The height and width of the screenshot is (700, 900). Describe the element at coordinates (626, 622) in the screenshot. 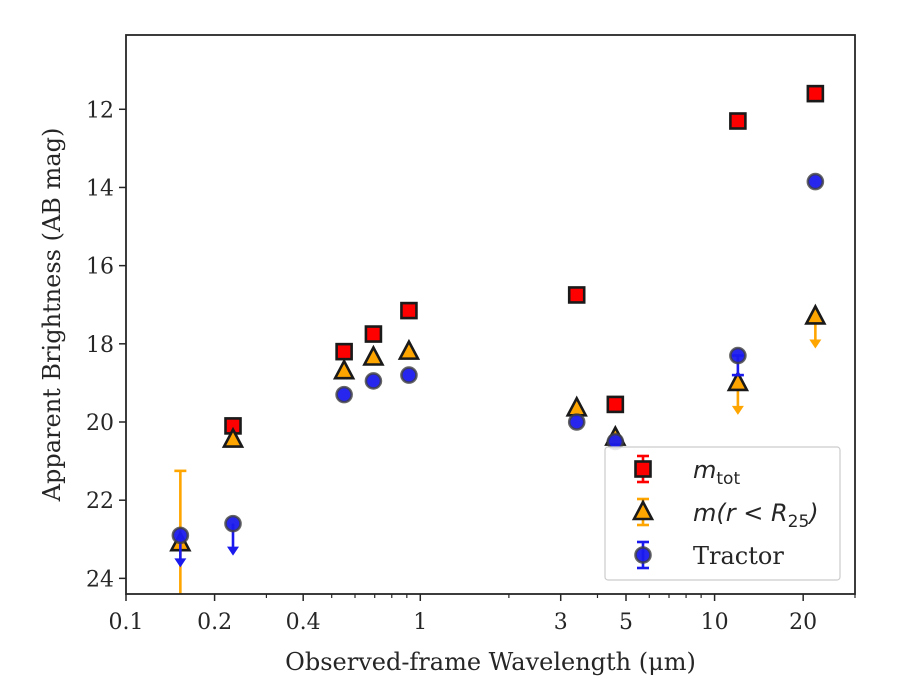

I see `x-tick-label: 5` at that location.